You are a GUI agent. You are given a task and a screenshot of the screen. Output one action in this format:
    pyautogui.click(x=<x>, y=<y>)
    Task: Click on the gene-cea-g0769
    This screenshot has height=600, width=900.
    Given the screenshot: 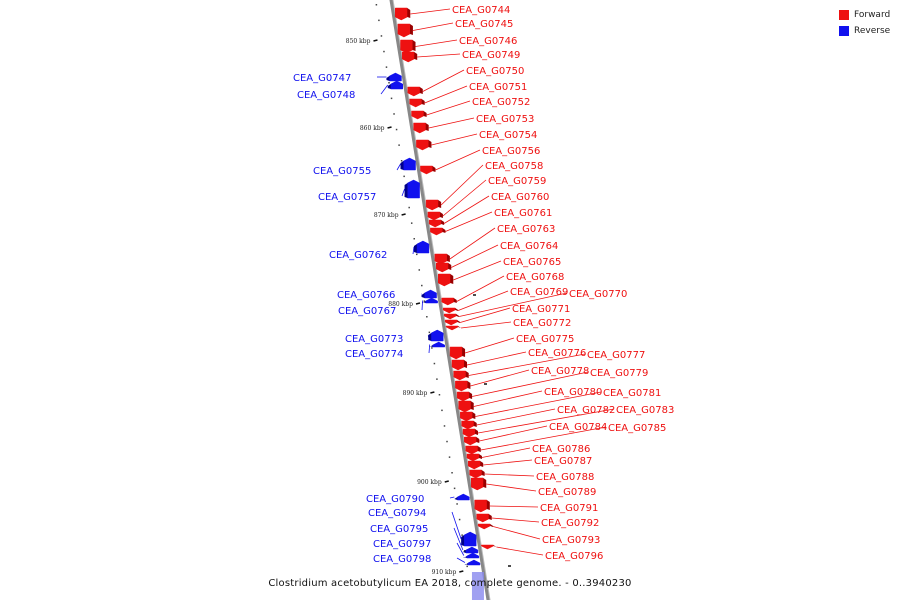 What is the action you would take?
    pyautogui.click(x=450, y=310)
    